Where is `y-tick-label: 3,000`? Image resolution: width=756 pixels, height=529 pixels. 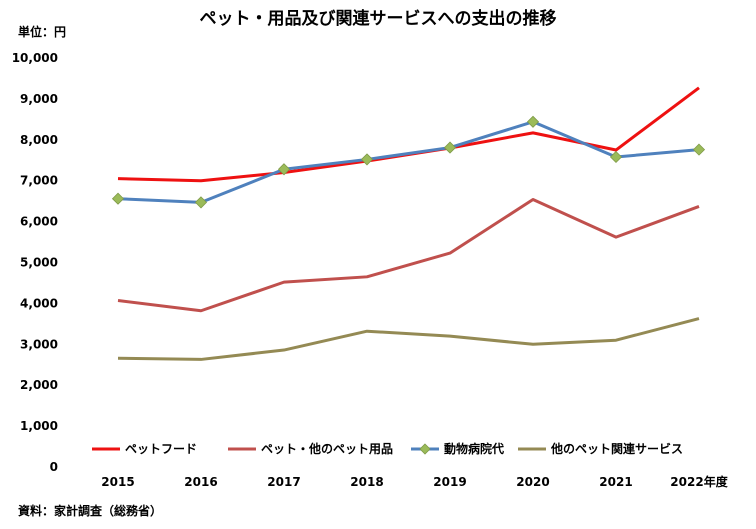
y-tick-label: 3,000 is located at coordinates (39, 344).